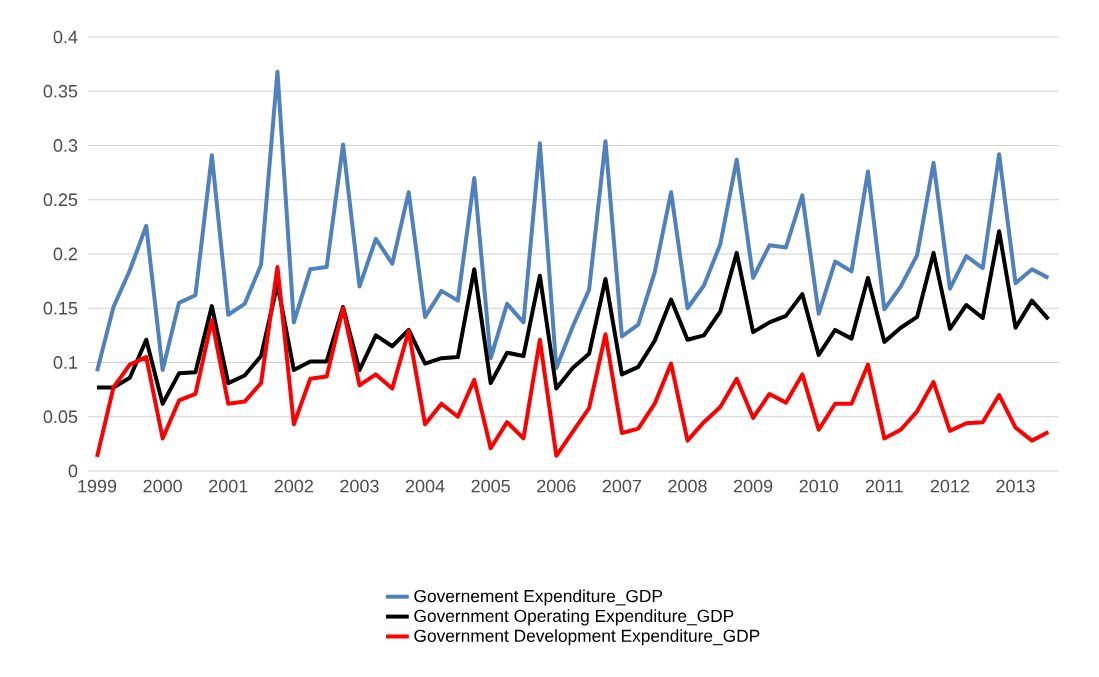 The image size is (1099, 677). What do you see at coordinates (60, 200) in the screenshot?
I see `y-tick-label: 0.25` at bounding box center [60, 200].